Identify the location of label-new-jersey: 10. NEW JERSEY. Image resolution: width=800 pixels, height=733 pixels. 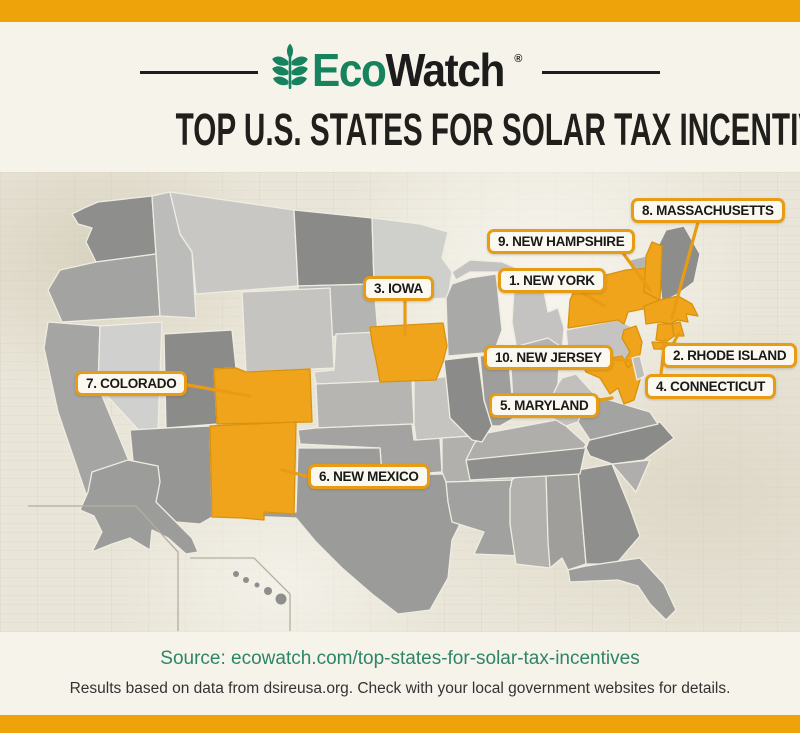
(548, 357).